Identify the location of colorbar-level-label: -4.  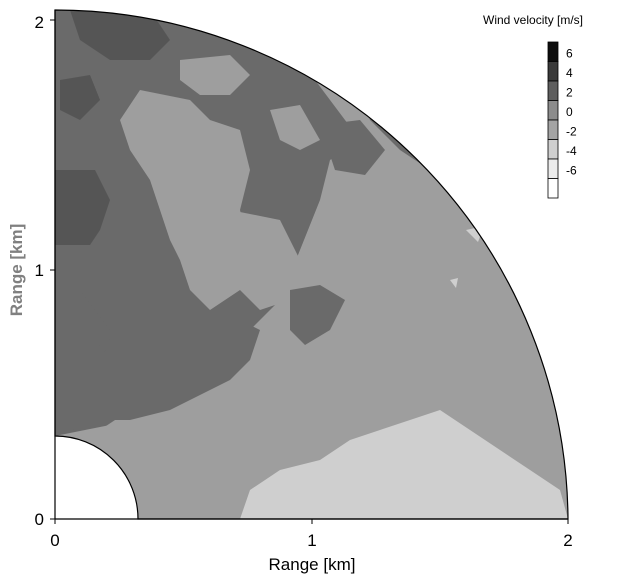
(571, 151).